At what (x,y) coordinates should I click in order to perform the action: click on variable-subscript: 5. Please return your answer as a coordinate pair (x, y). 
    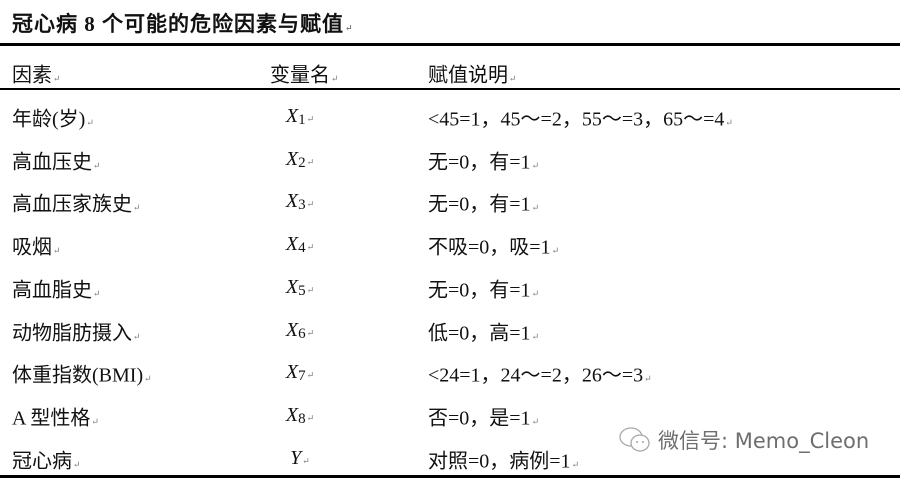
    Looking at the image, I should click on (302, 290).